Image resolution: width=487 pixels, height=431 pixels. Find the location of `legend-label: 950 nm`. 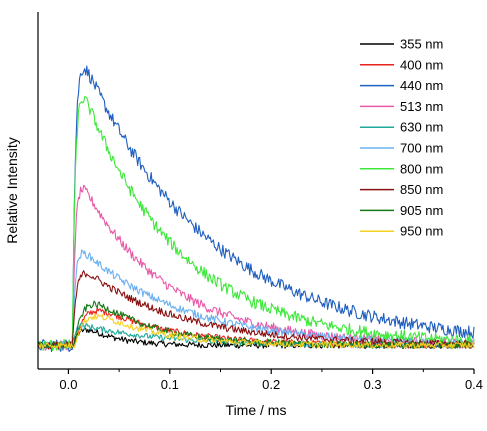

legend-label: 950 nm is located at coordinates (421, 231).